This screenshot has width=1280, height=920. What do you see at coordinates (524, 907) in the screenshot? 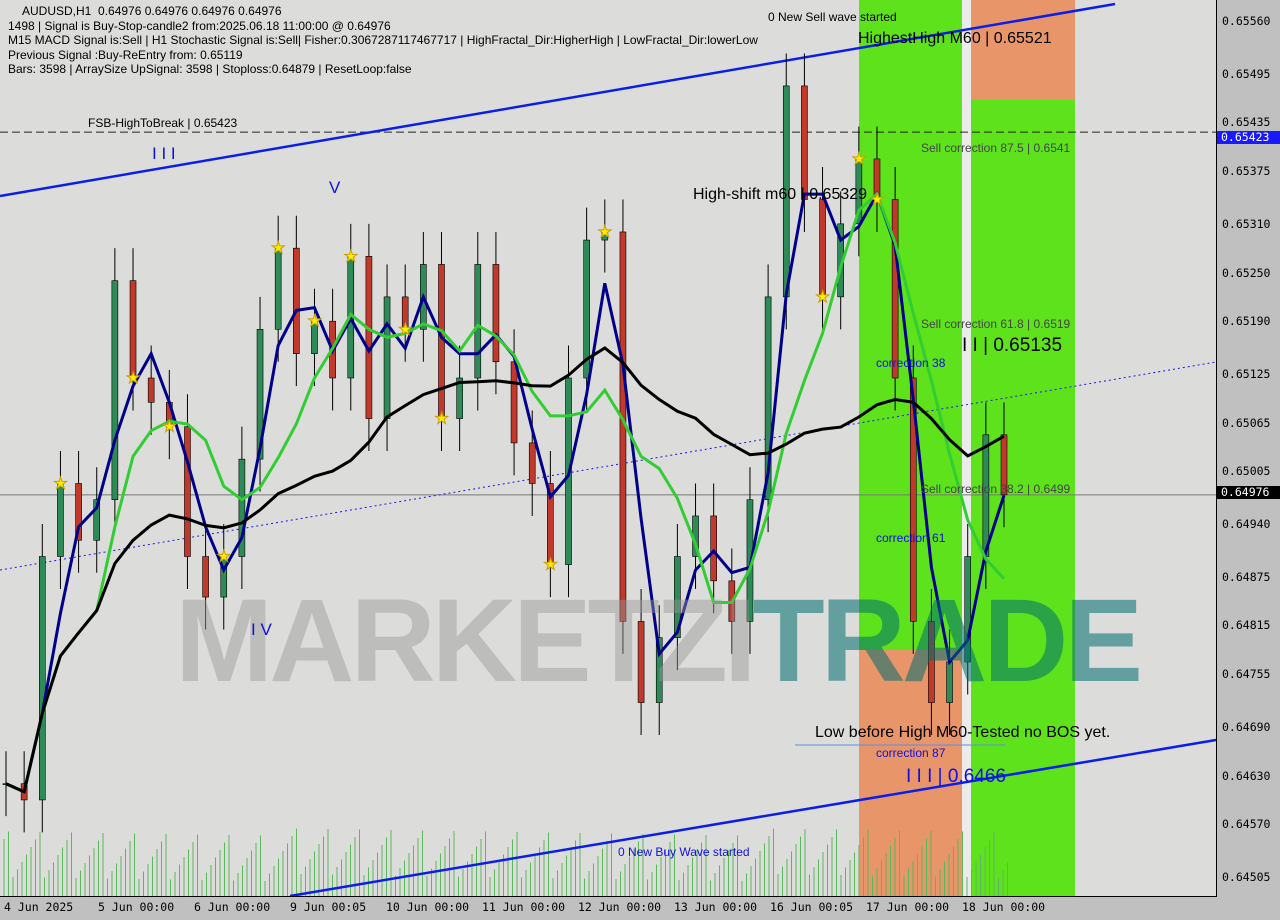
I see `time-tick-label: 11 Jun 00:00` at bounding box center [524, 907].